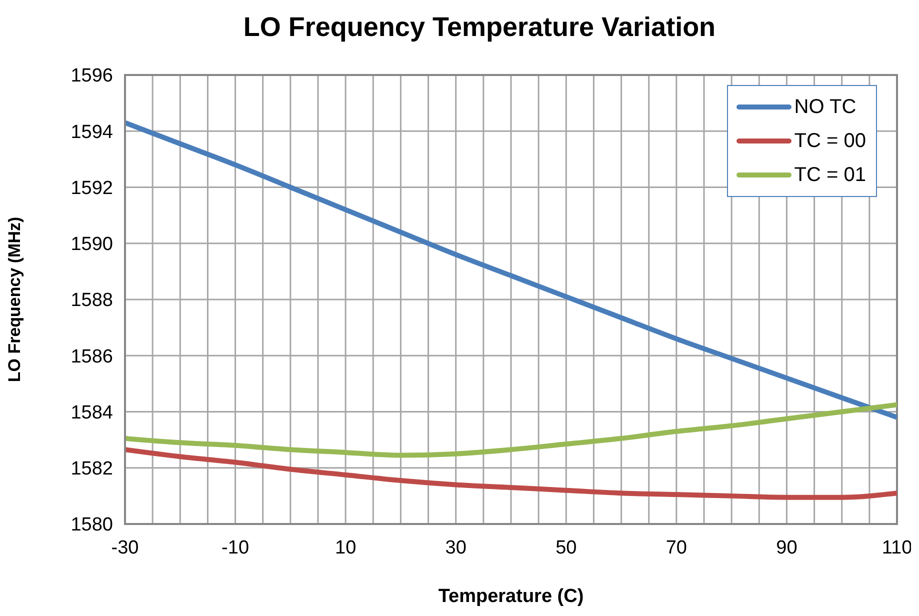 The width and height of the screenshot is (919, 616). Describe the element at coordinates (92, 413) in the screenshot. I see `y-tick-label: 1584` at that location.